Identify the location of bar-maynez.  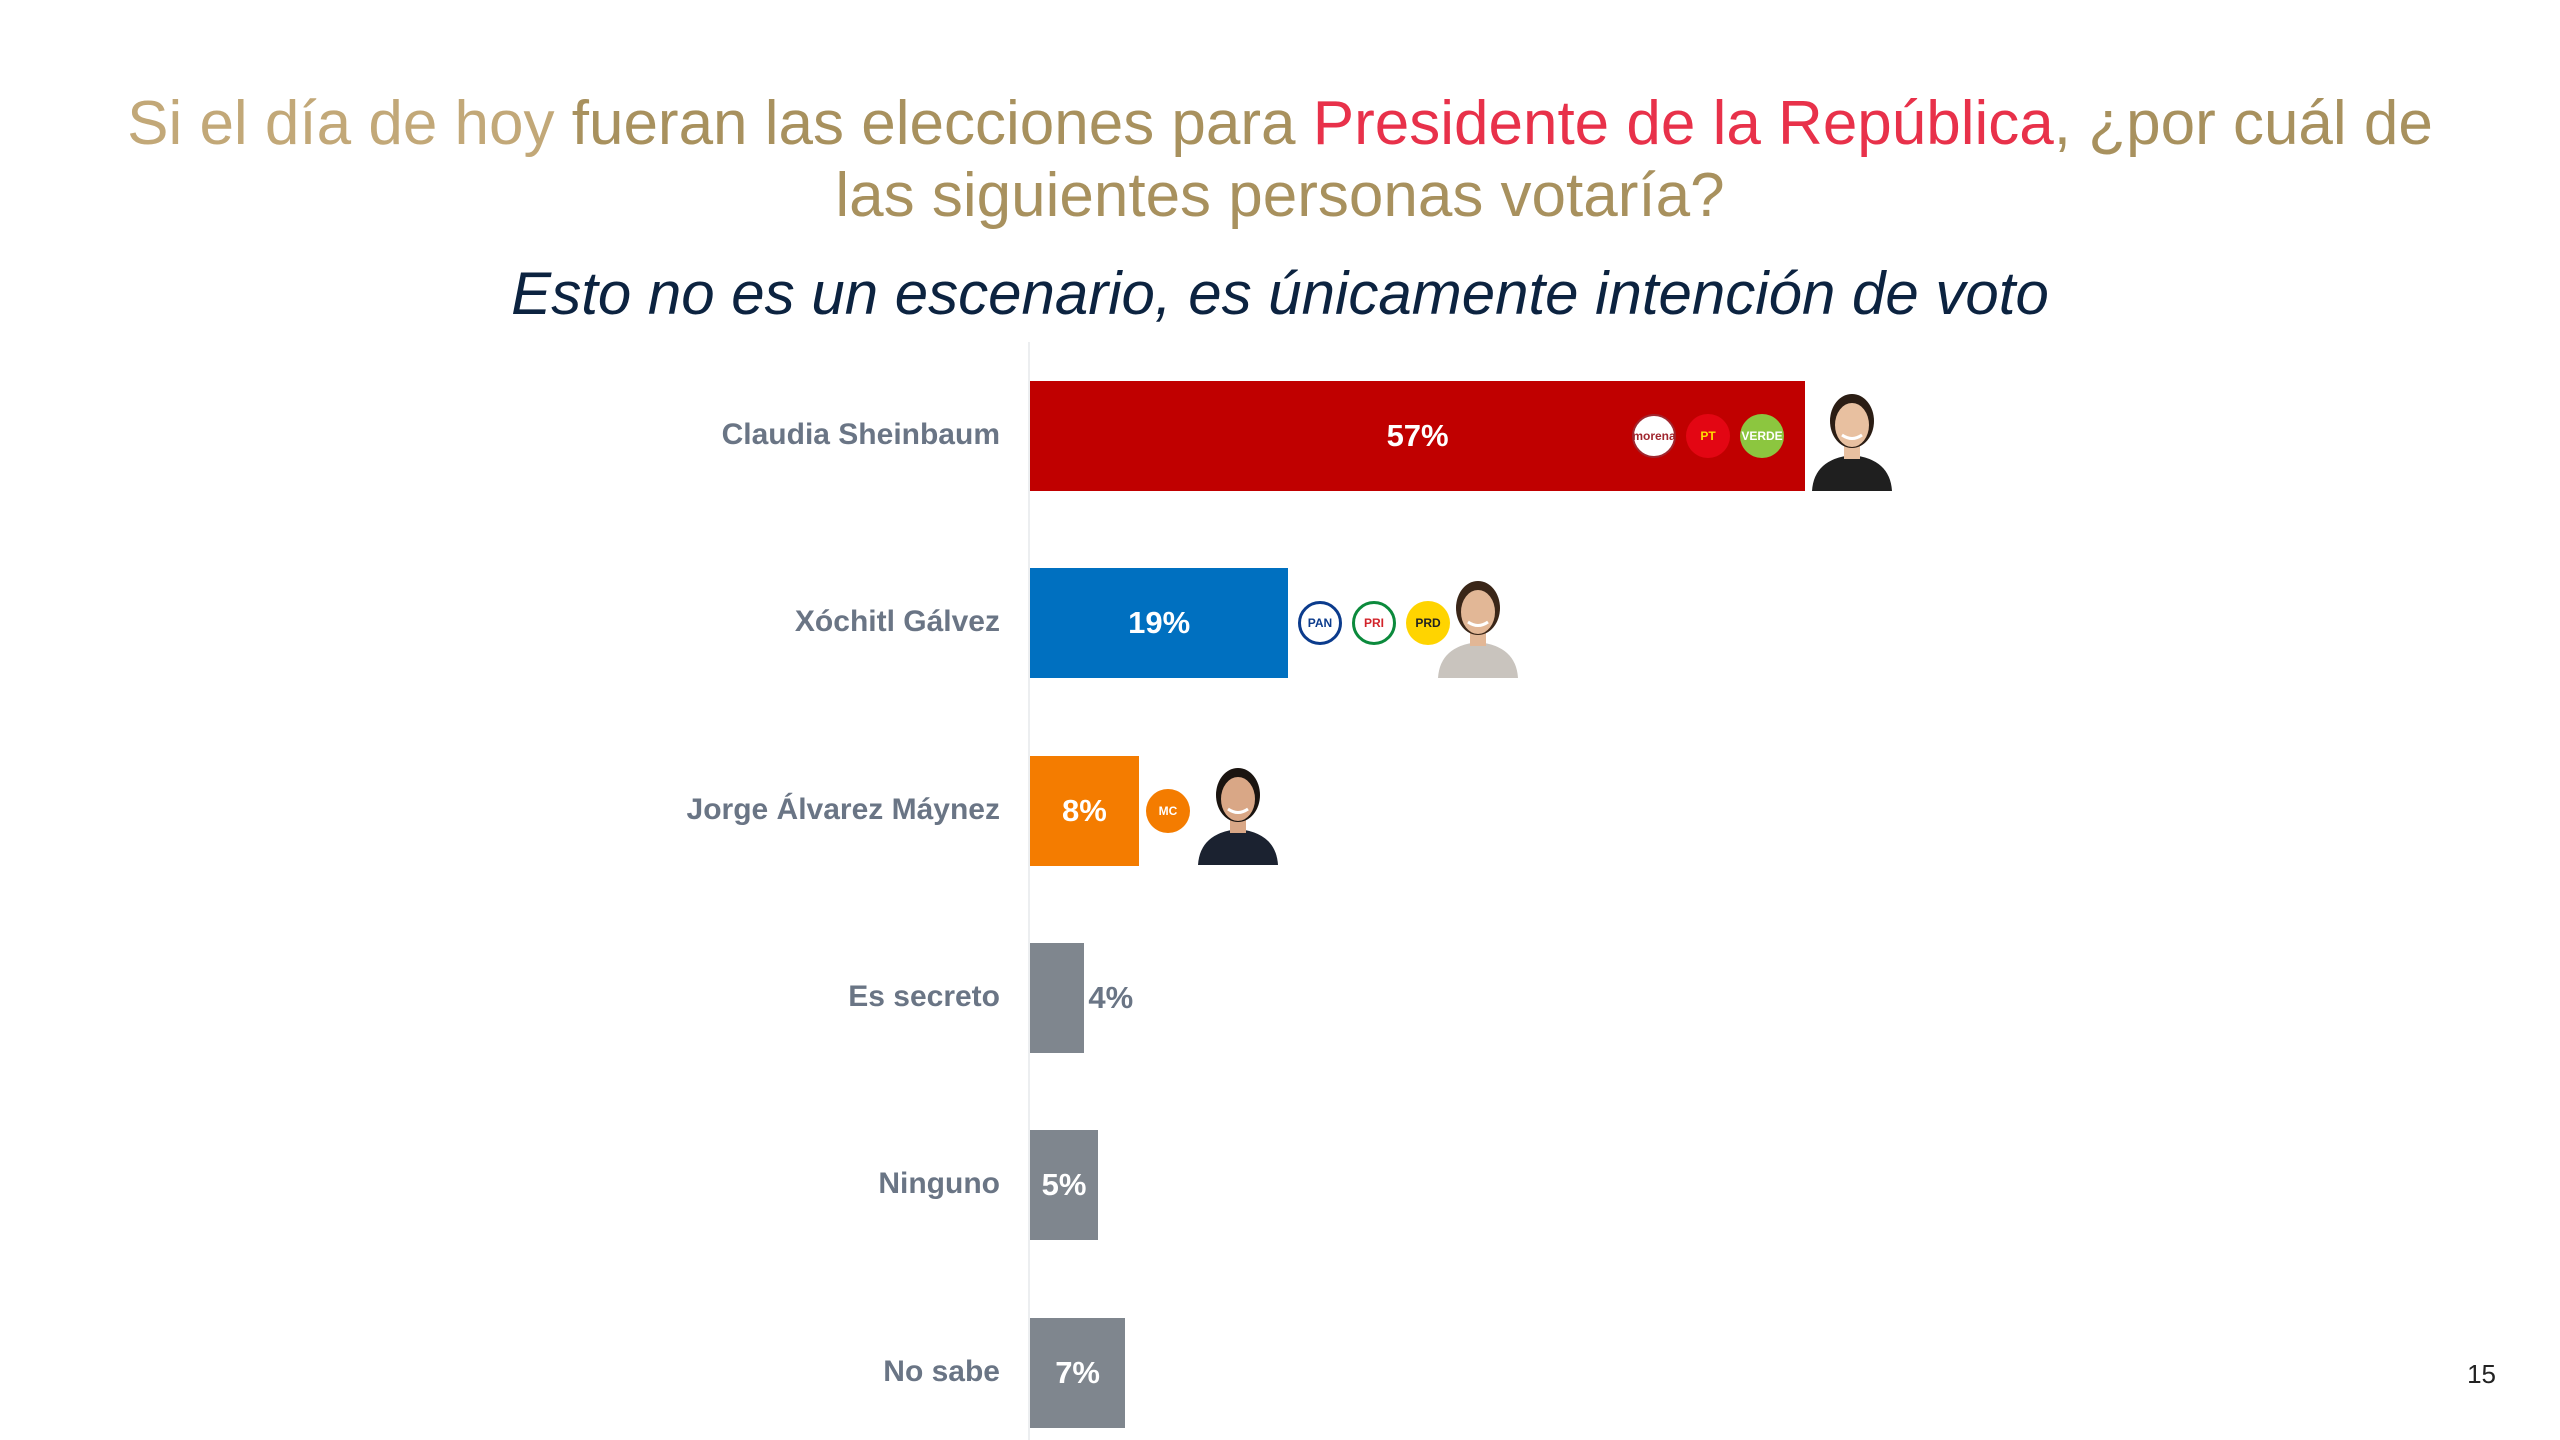
(1084, 811).